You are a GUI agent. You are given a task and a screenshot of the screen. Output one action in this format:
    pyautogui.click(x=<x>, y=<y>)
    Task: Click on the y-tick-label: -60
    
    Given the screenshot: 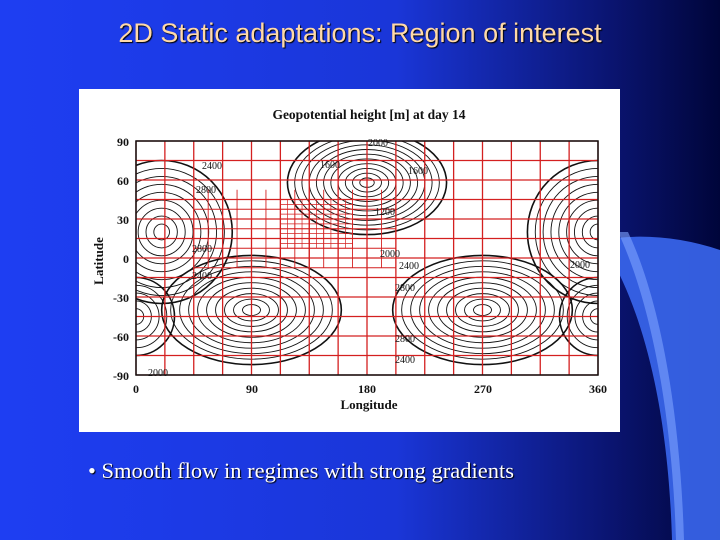 What is the action you would take?
    pyautogui.click(x=121, y=337)
    